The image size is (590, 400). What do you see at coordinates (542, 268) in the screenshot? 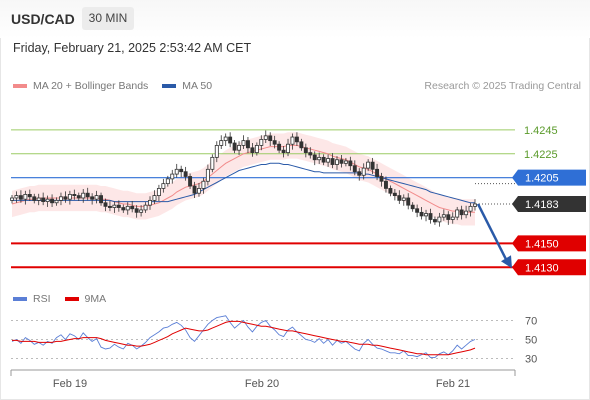
I see `level-label-5: 1.4130` at bounding box center [542, 268].